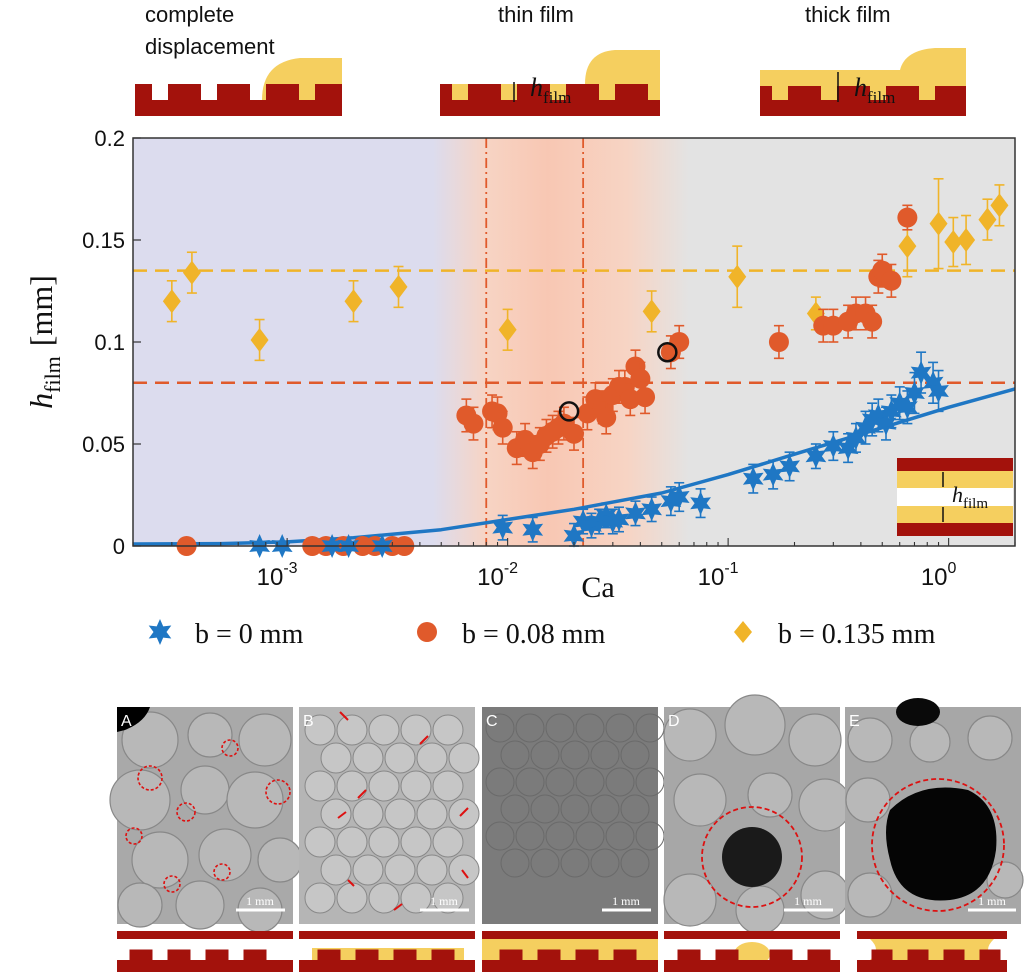  I want to click on panel-b: B 1 mm, so click(389, 839).